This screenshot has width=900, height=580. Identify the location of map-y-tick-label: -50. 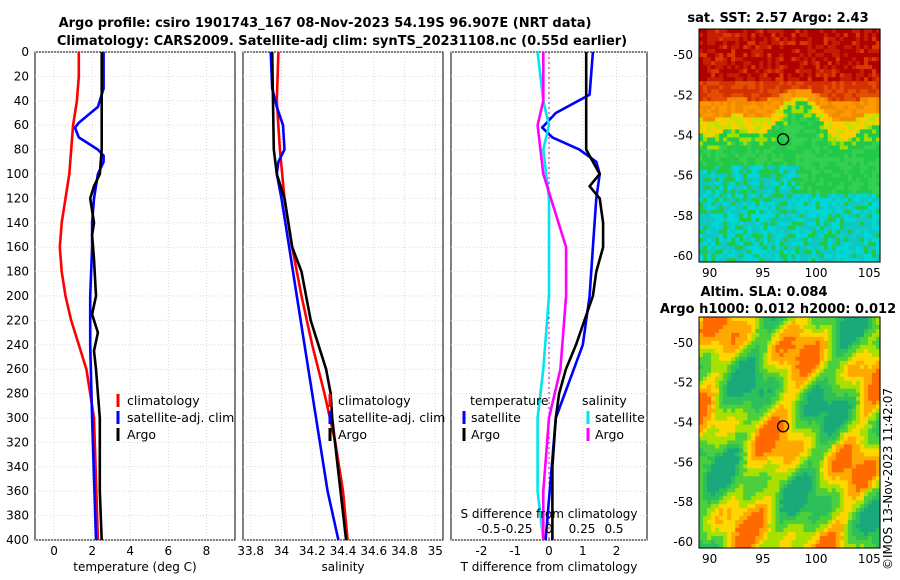
(683, 55).